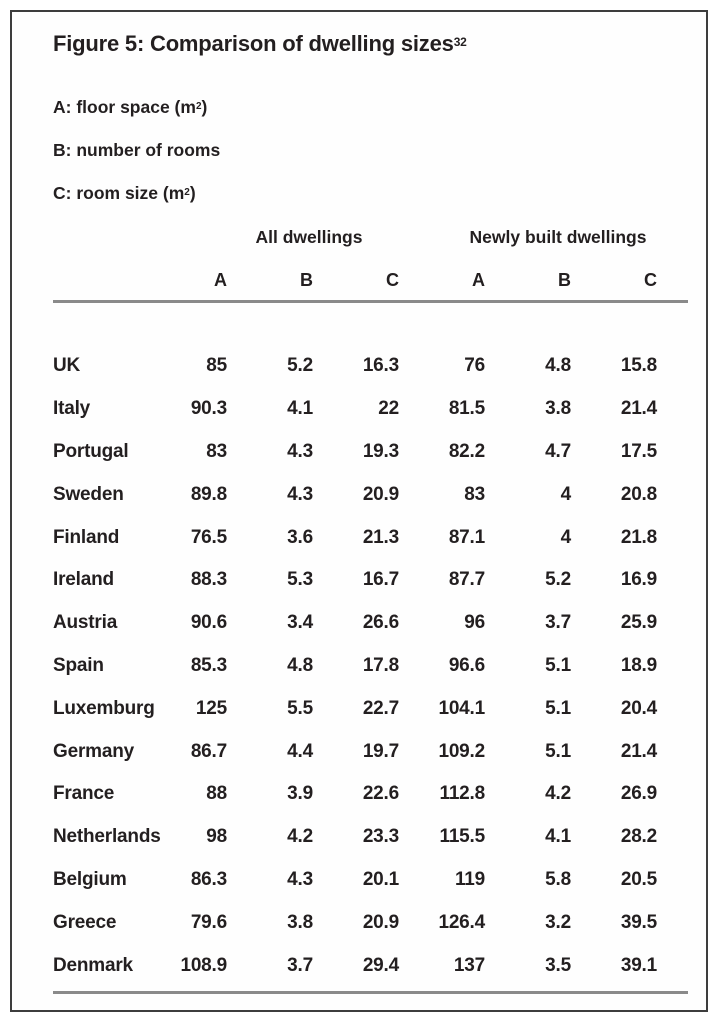 The image size is (718, 1024). I want to click on value-cell: 17.5, so click(639, 451).